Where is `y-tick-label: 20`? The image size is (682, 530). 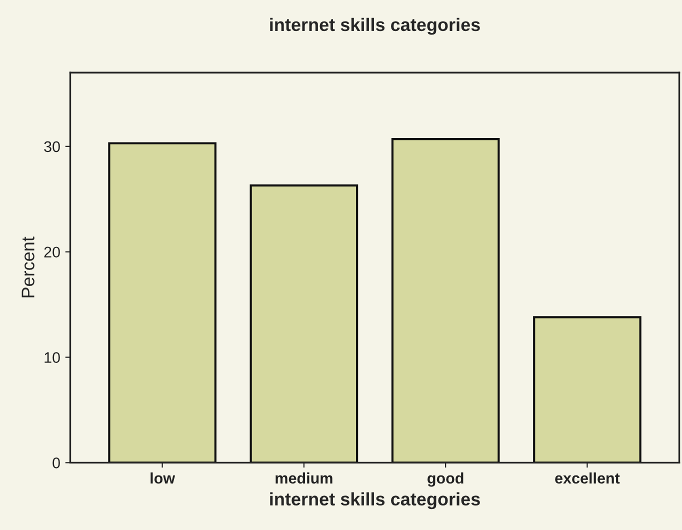
y-tick-label: 20 is located at coordinates (52, 252).